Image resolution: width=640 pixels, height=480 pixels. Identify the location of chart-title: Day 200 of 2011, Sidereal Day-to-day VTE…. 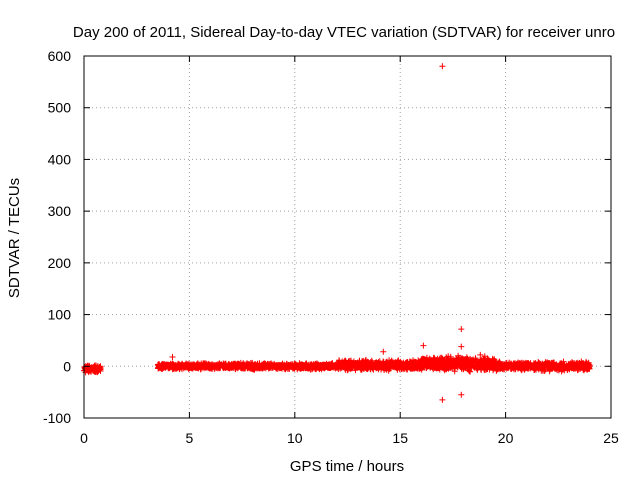
(344, 32).